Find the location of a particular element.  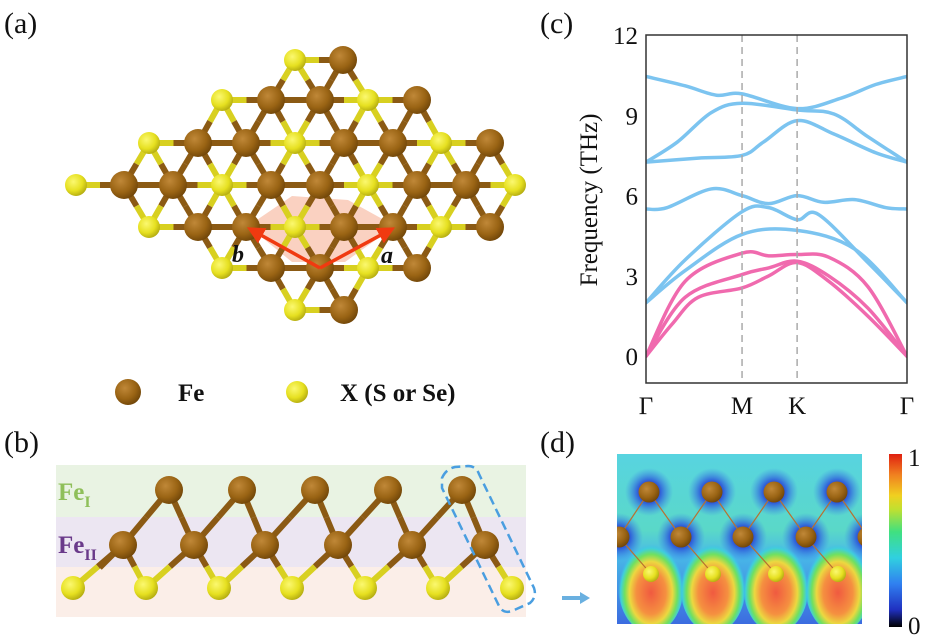

legend-x-swatch is located at coordinates (297, 392).